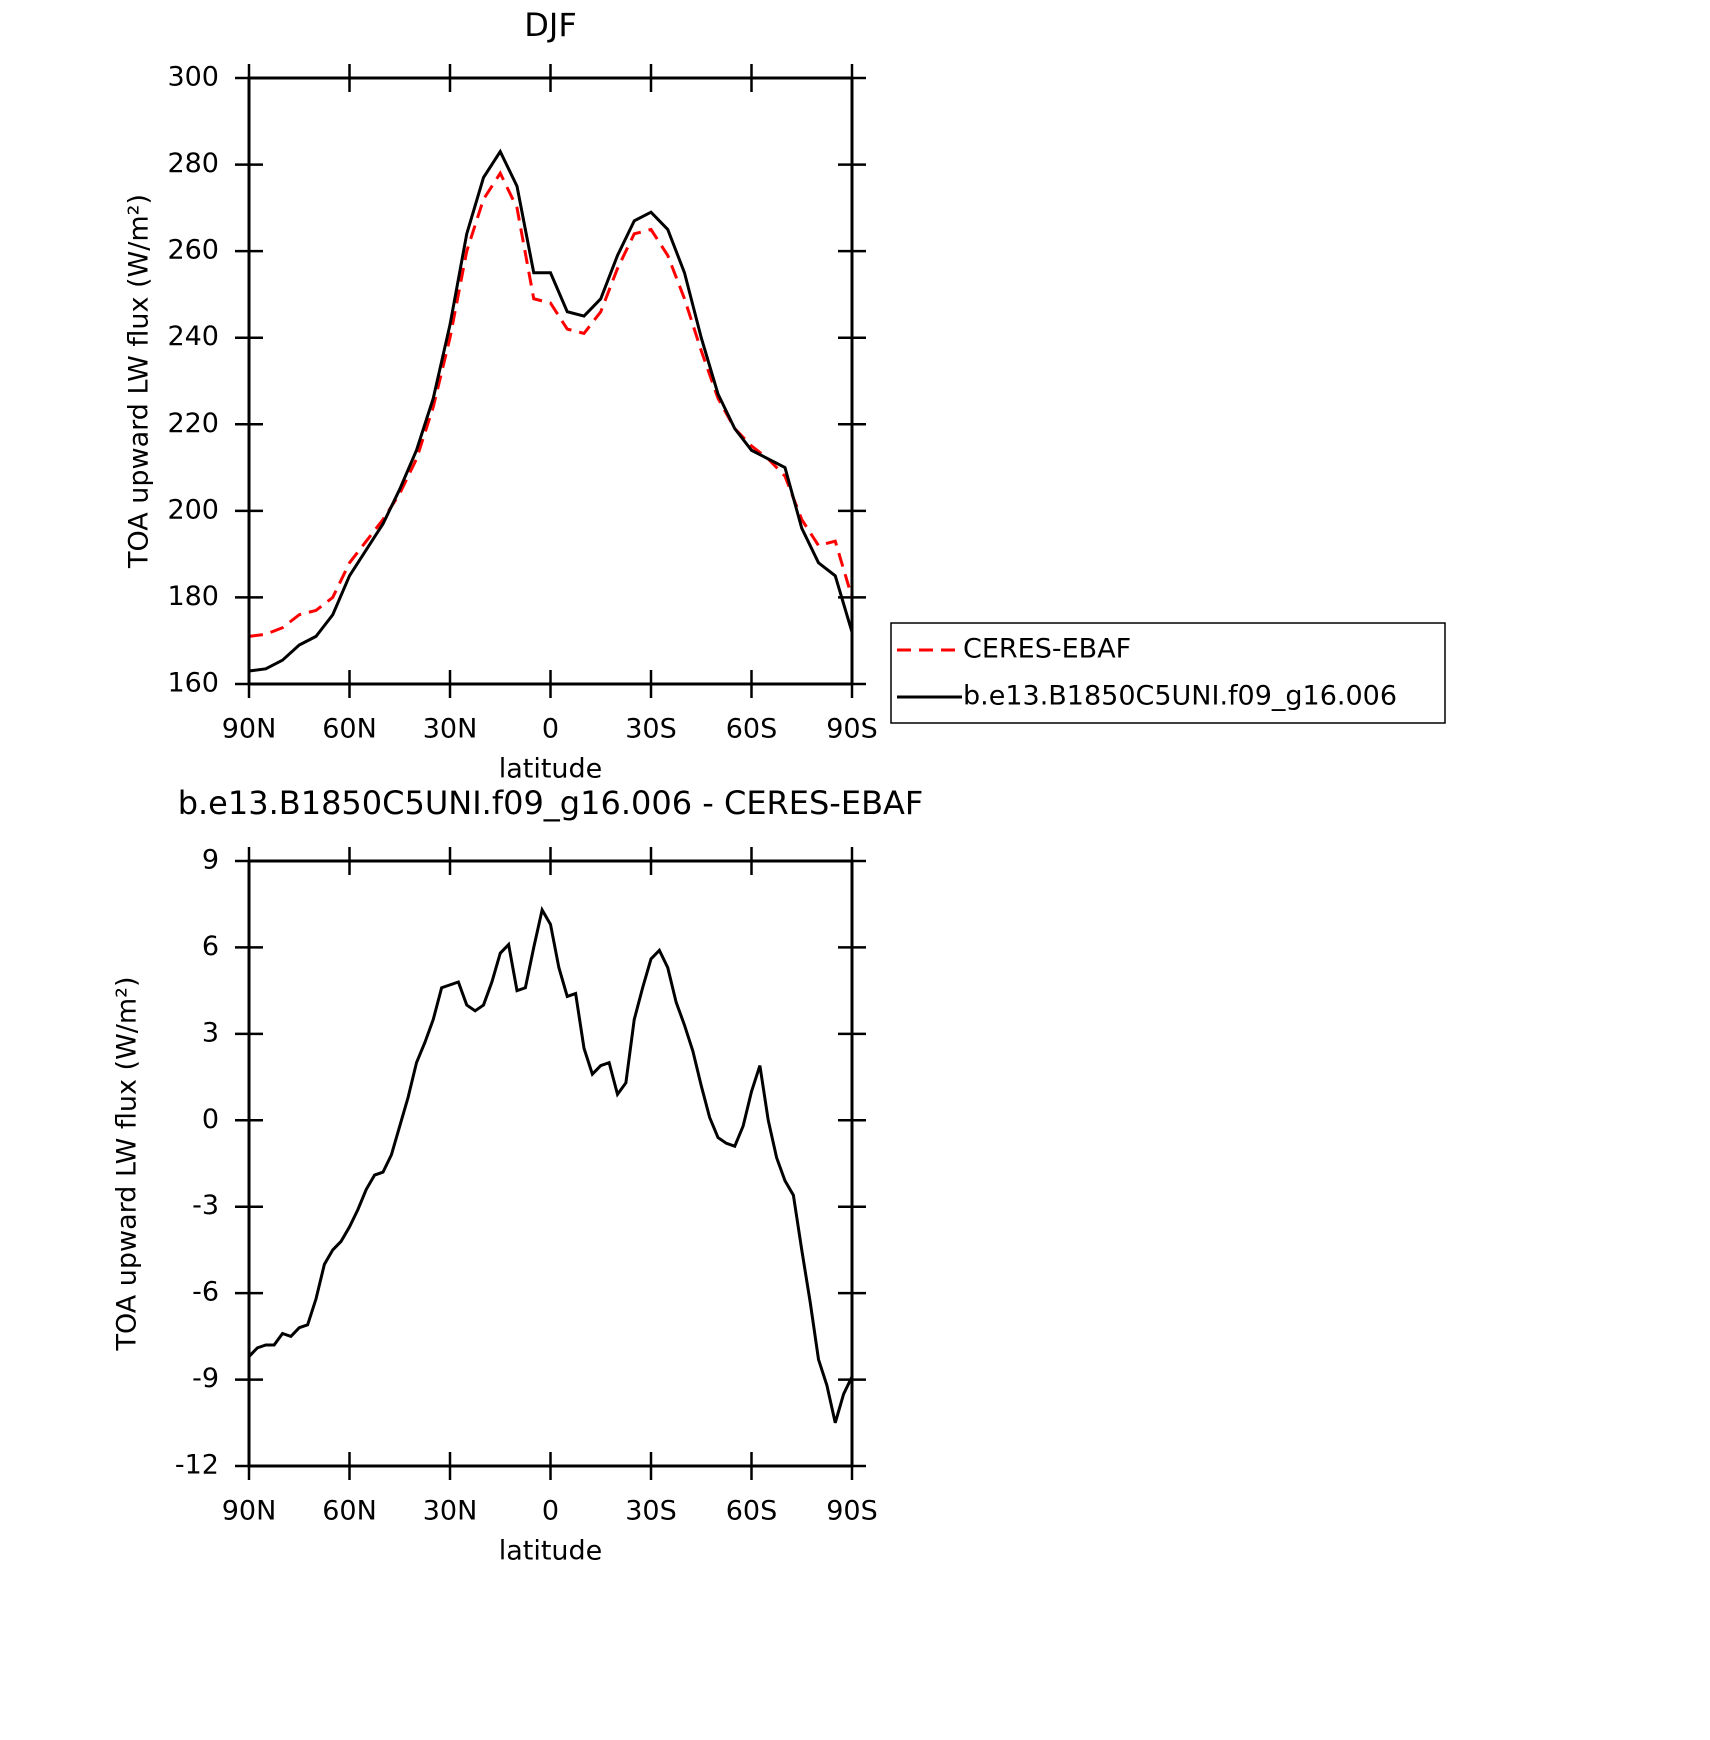 This screenshot has width=1710, height=1740. Describe the element at coordinates (193, 509) in the screenshot. I see `y-tick-label: 200` at that location.